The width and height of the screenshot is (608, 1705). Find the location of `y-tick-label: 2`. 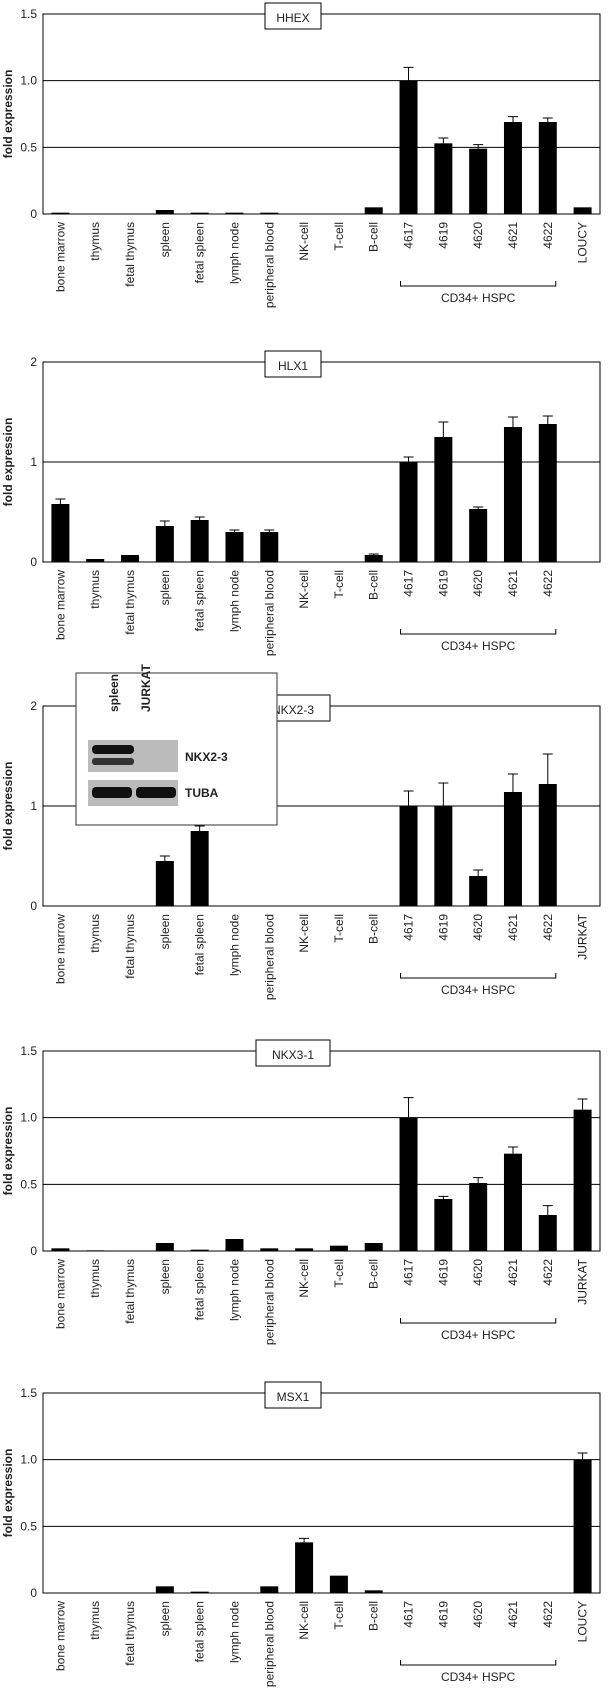

y-tick-label: 2 is located at coordinates (33, 362).